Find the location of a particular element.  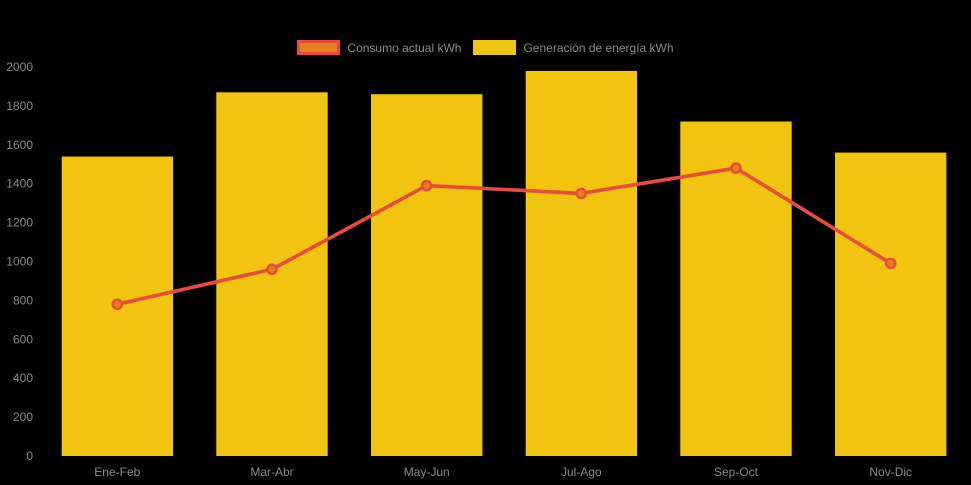

y-axis-tick-label: 0 is located at coordinates (29, 456).